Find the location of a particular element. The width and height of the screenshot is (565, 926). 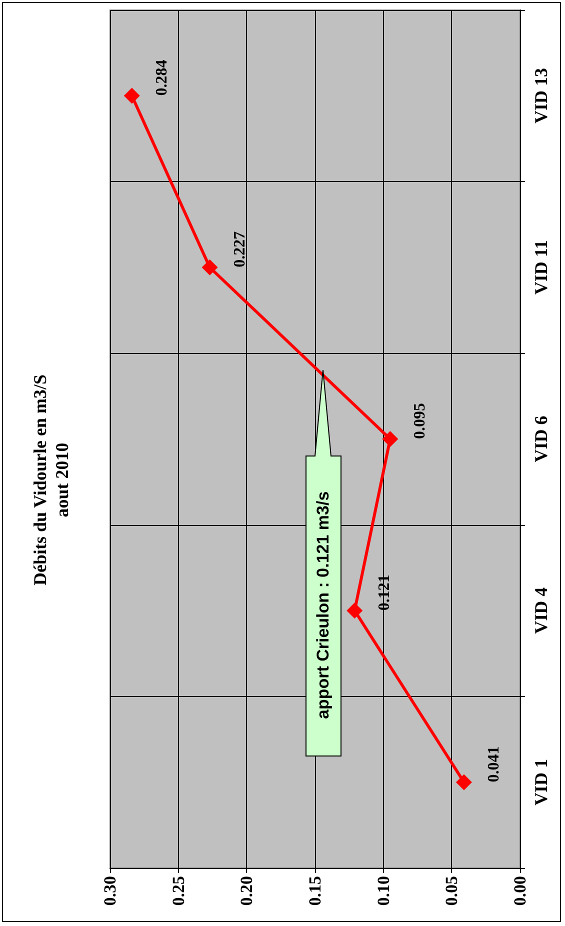

x-tick-label: 0.15 is located at coordinates (315, 891).